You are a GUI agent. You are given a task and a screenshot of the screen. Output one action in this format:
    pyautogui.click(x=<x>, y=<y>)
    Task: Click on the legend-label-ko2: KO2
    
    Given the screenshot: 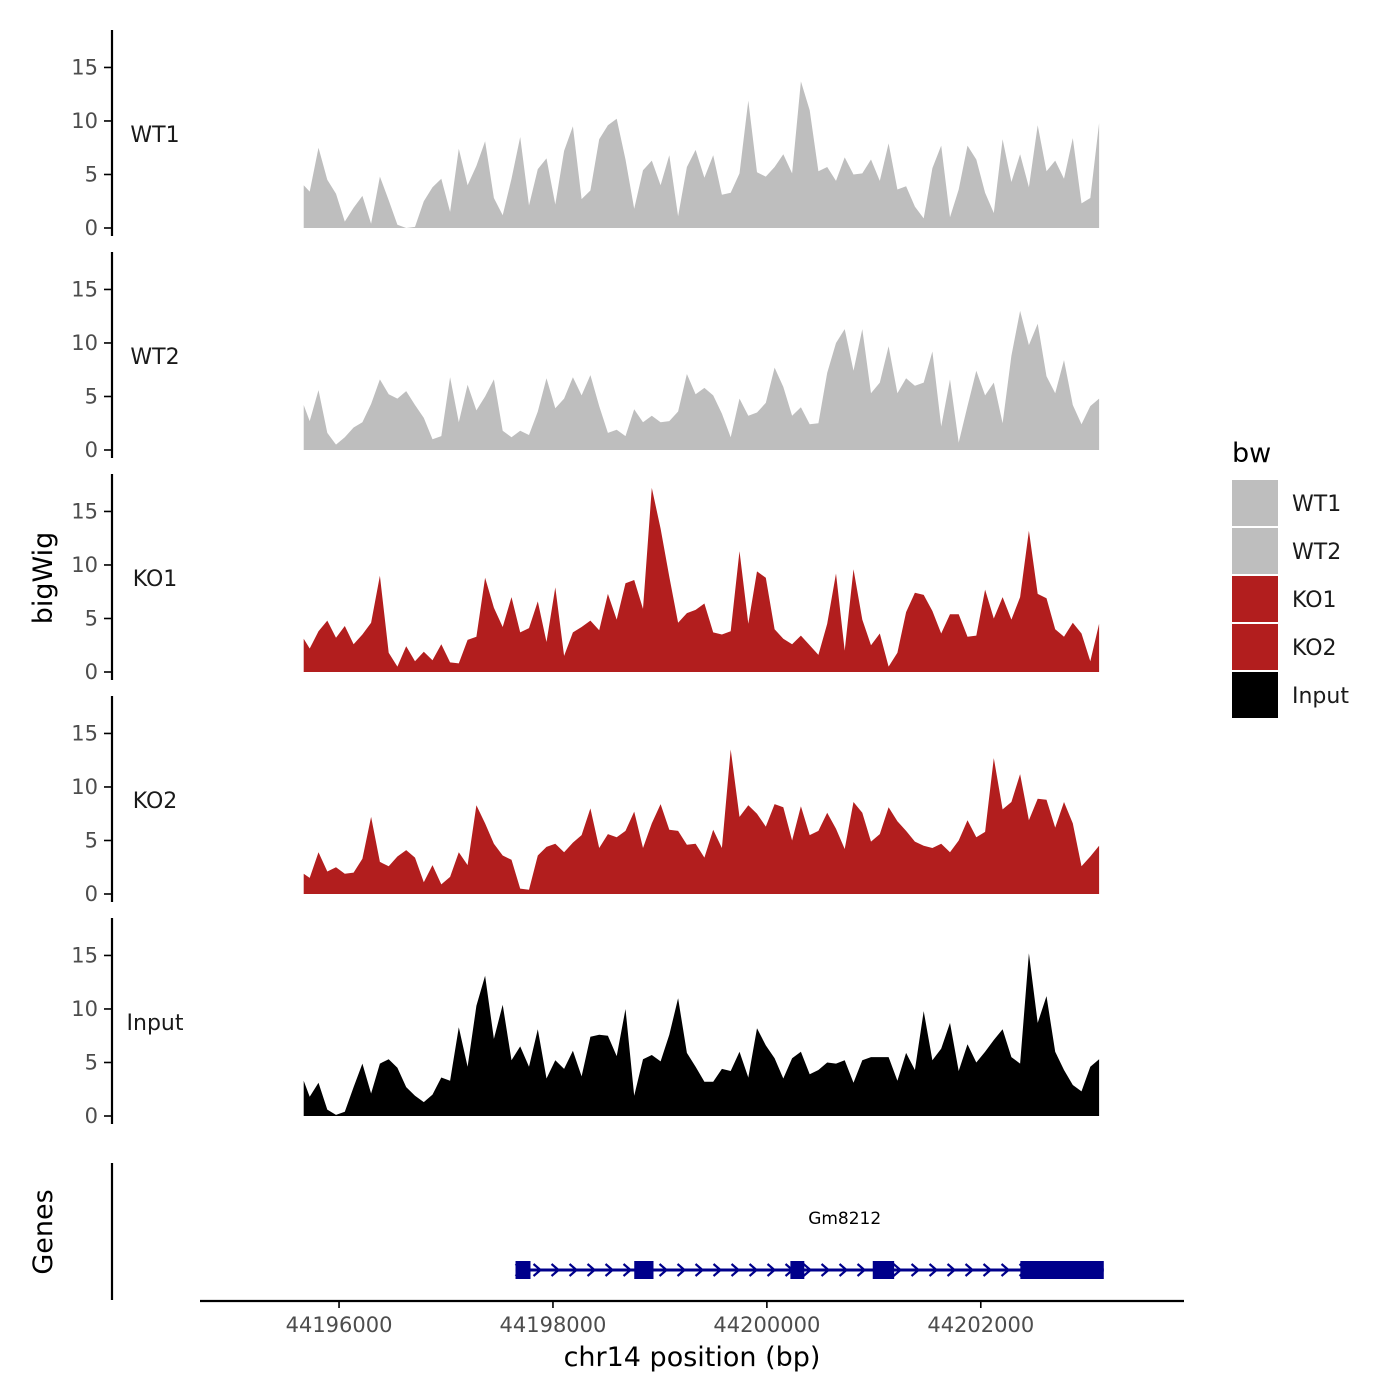 What is the action you would take?
    pyautogui.click(x=1314, y=648)
    